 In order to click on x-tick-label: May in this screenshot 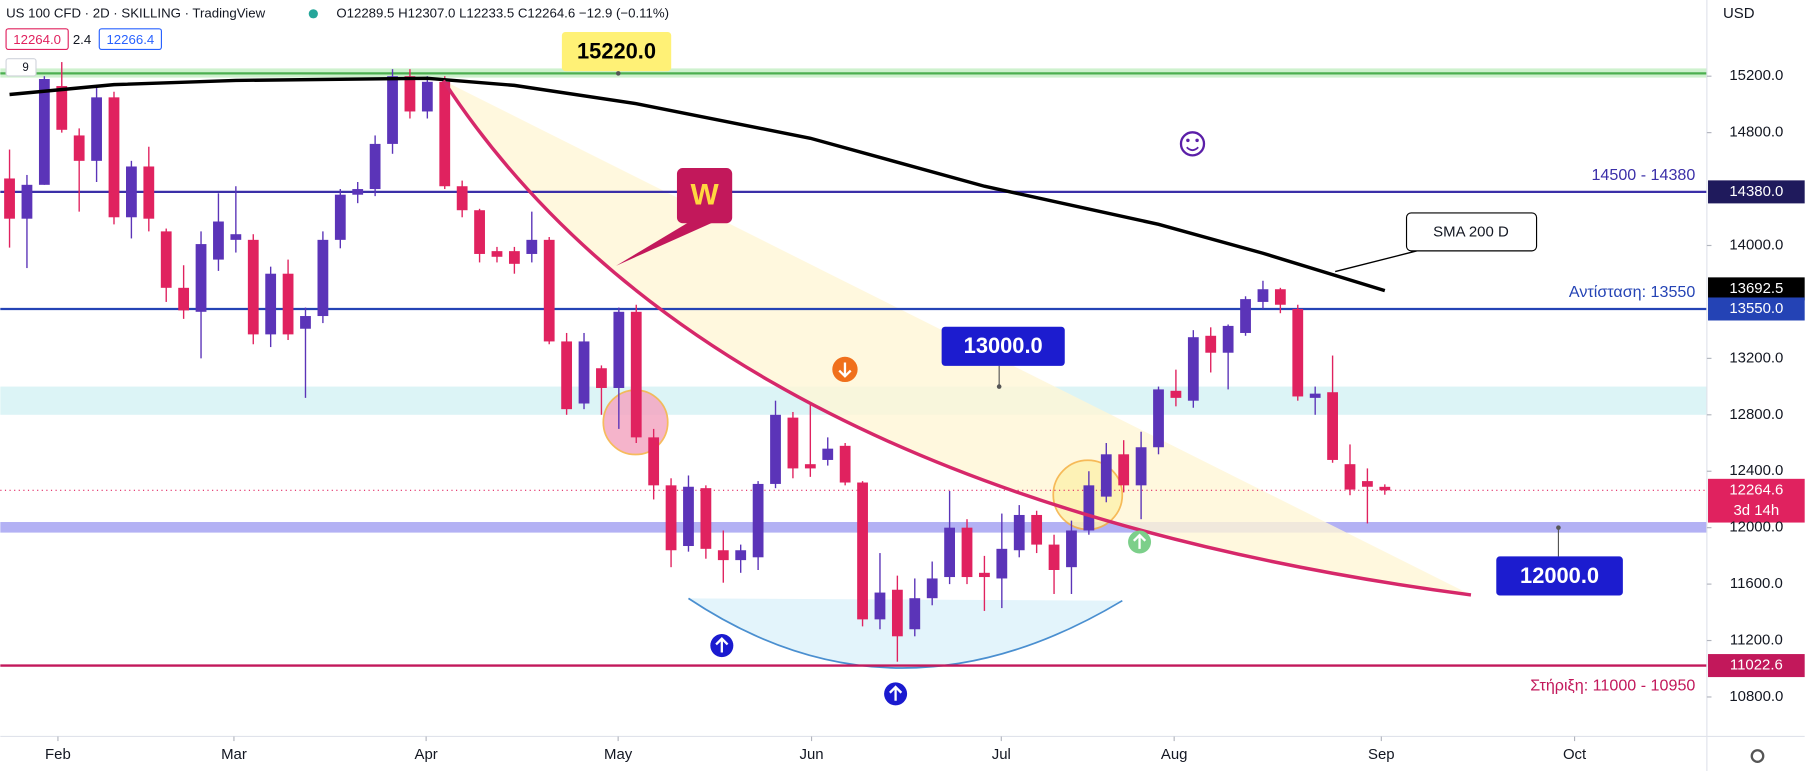, I will do `click(618, 754)`.